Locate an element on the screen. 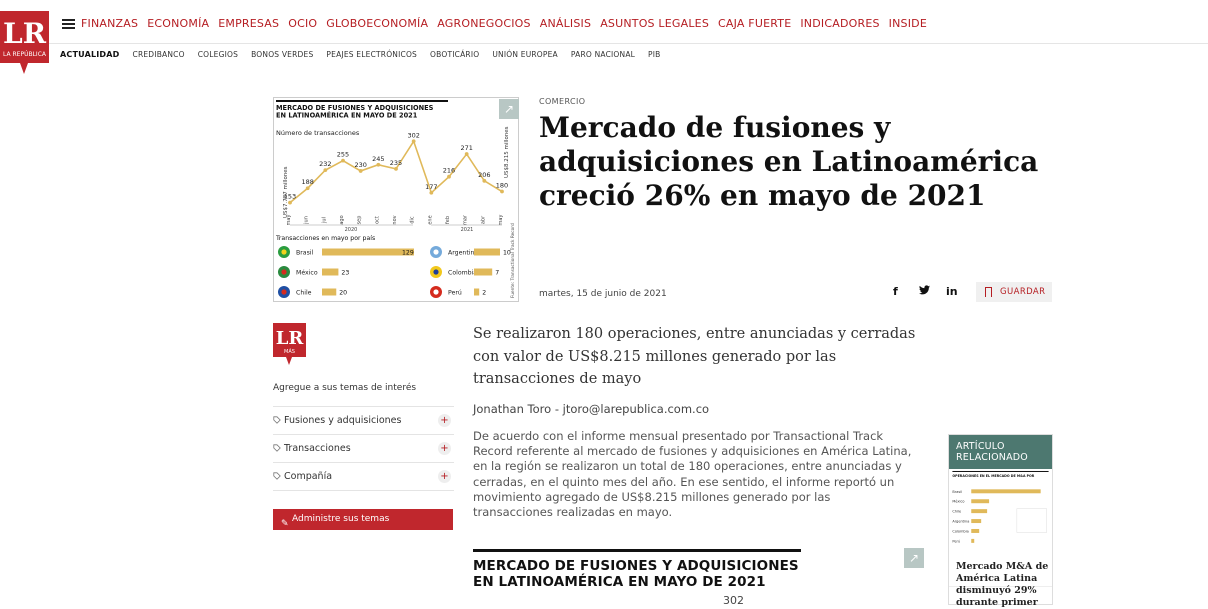  chart-side-label-right: US$8.215 millones is located at coordinates (507, 152).